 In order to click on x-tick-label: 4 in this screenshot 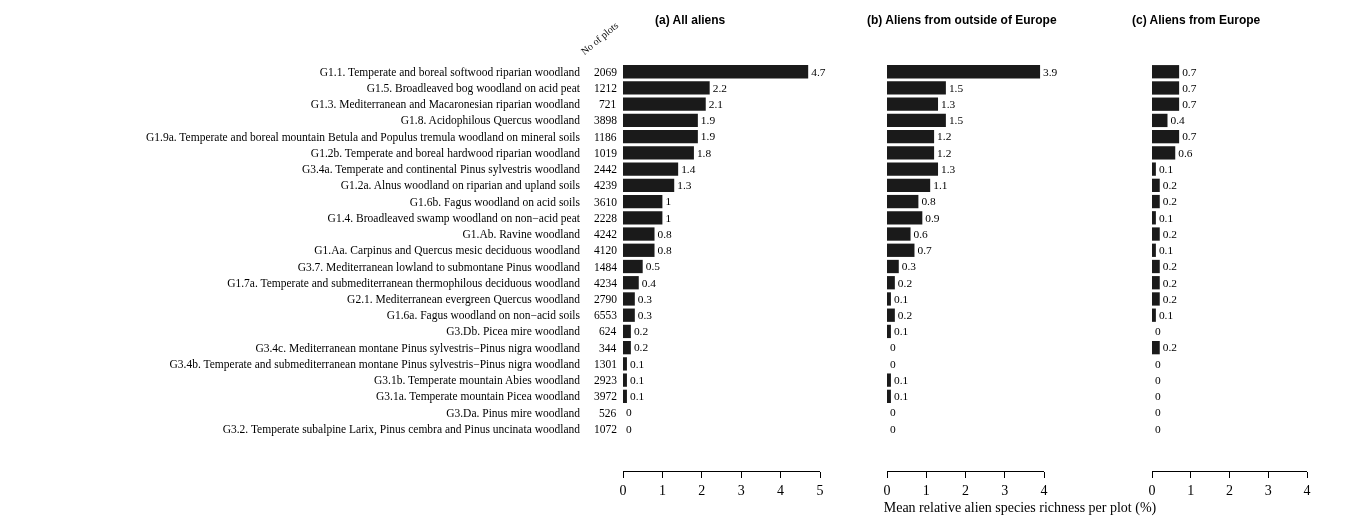, I will do `click(1307, 490)`.